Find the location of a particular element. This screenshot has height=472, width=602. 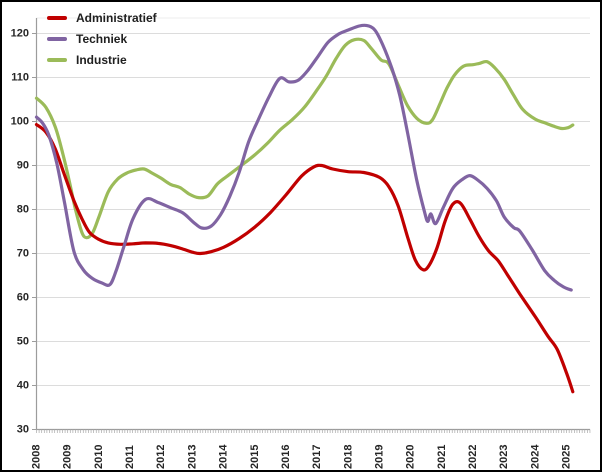

x-axis-label-2018: 2018 is located at coordinates (348, 457).